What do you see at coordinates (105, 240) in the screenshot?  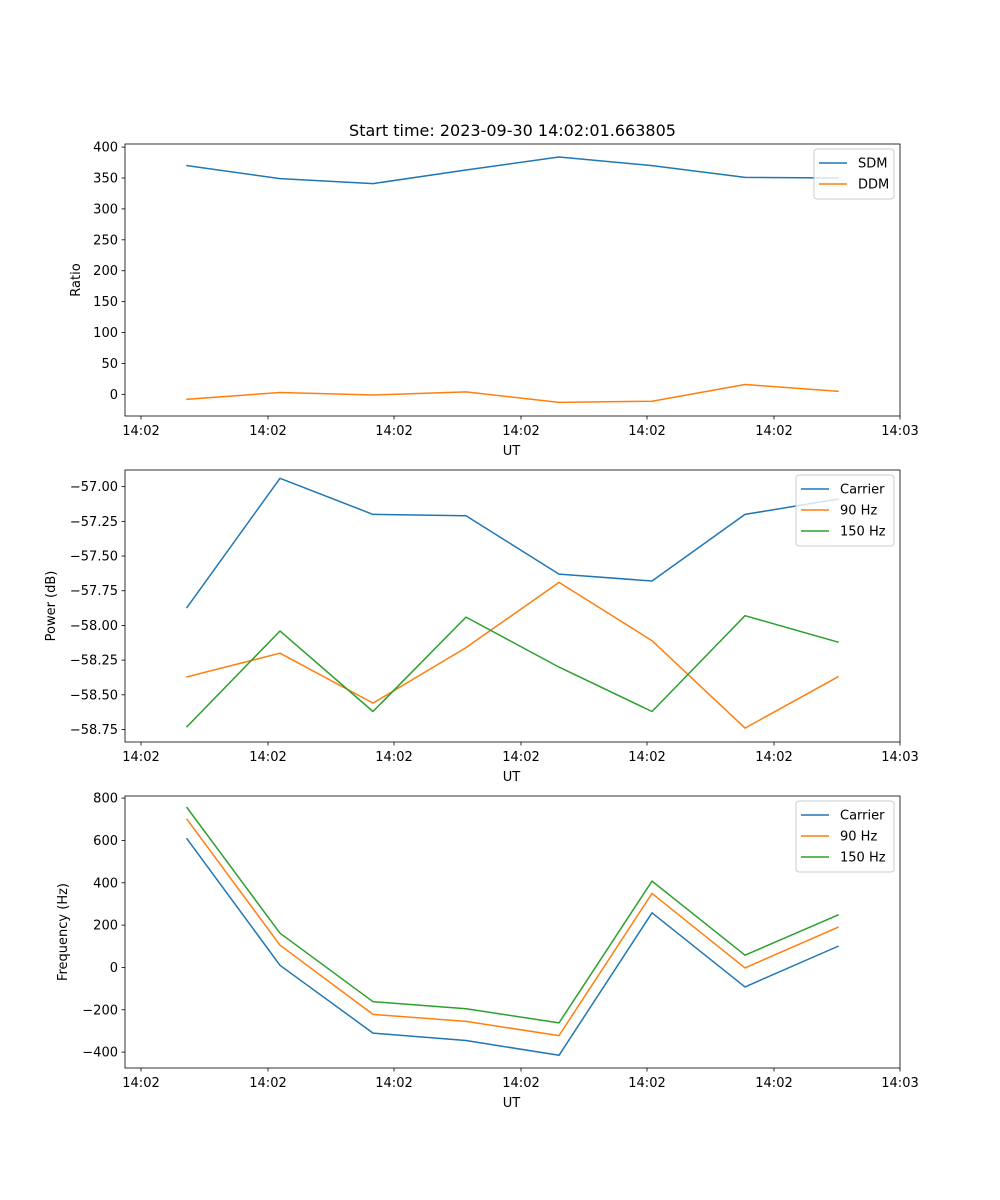 I see `y-tick-label: 250` at bounding box center [105, 240].